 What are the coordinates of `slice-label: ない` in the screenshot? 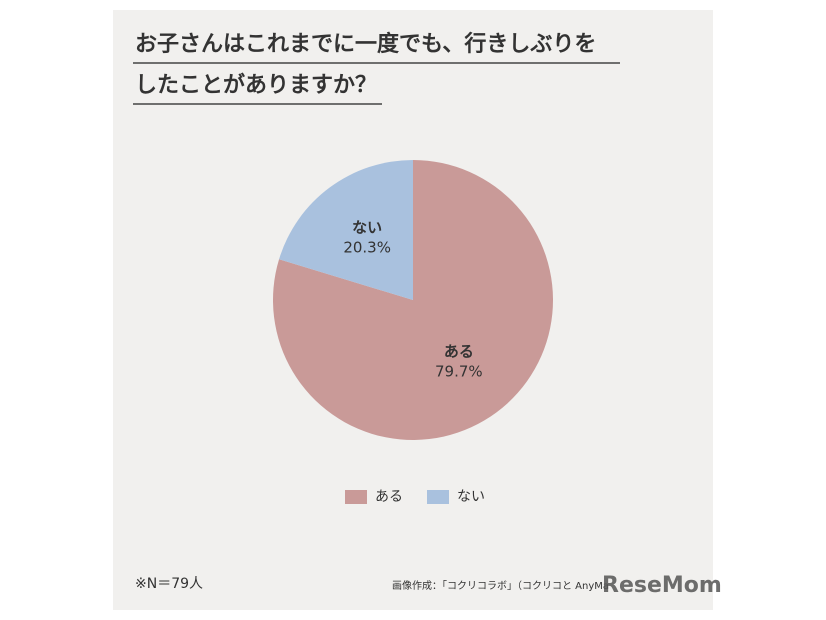 It's located at (367, 228).